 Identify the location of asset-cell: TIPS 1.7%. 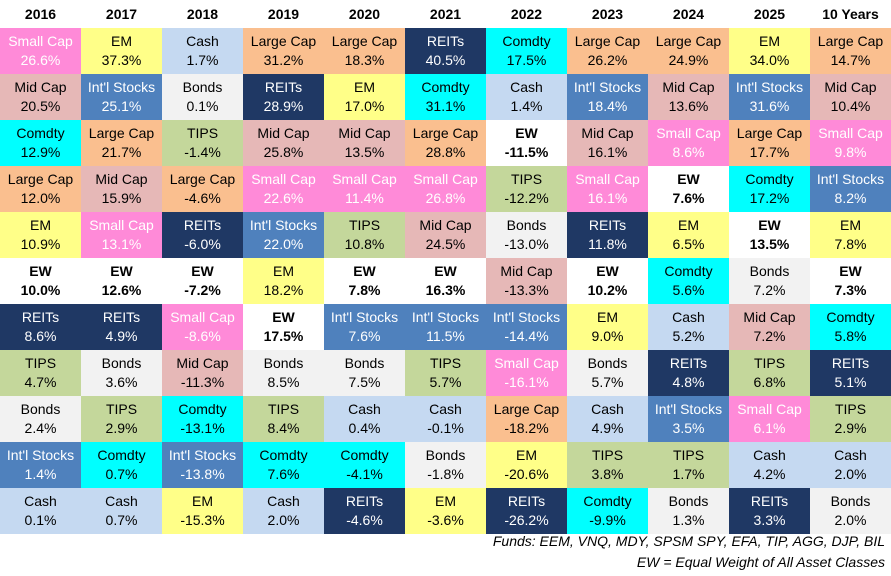
(688, 465).